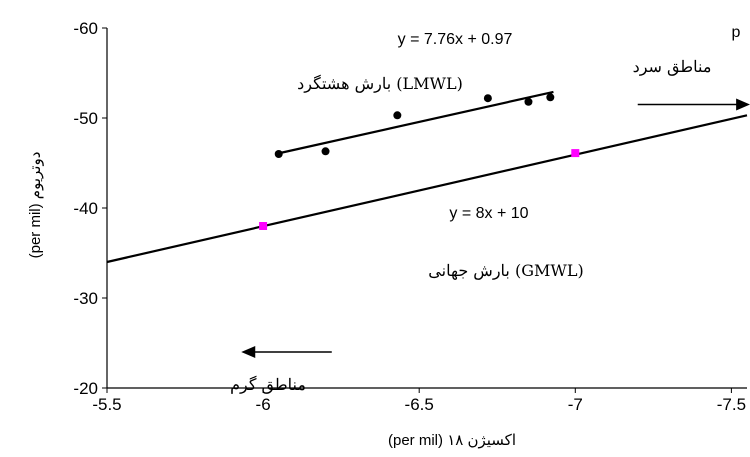 This screenshot has height=457, width=750. Describe the element at coordinates (248, 352) in the screenshot. I see `warm-arrow-head` at that location.